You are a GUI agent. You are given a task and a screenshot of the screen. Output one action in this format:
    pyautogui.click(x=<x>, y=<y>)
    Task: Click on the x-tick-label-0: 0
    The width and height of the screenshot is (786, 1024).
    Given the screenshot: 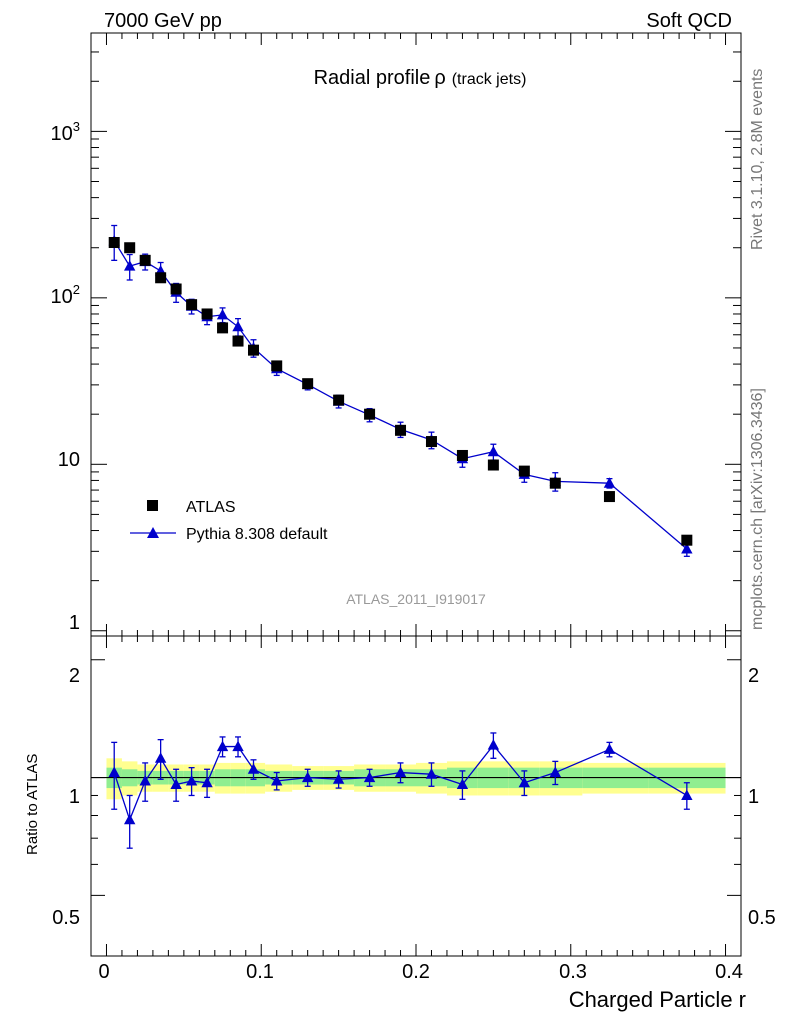 What is the action you would take?
    pyautogui.click(x=103, y=972)
    